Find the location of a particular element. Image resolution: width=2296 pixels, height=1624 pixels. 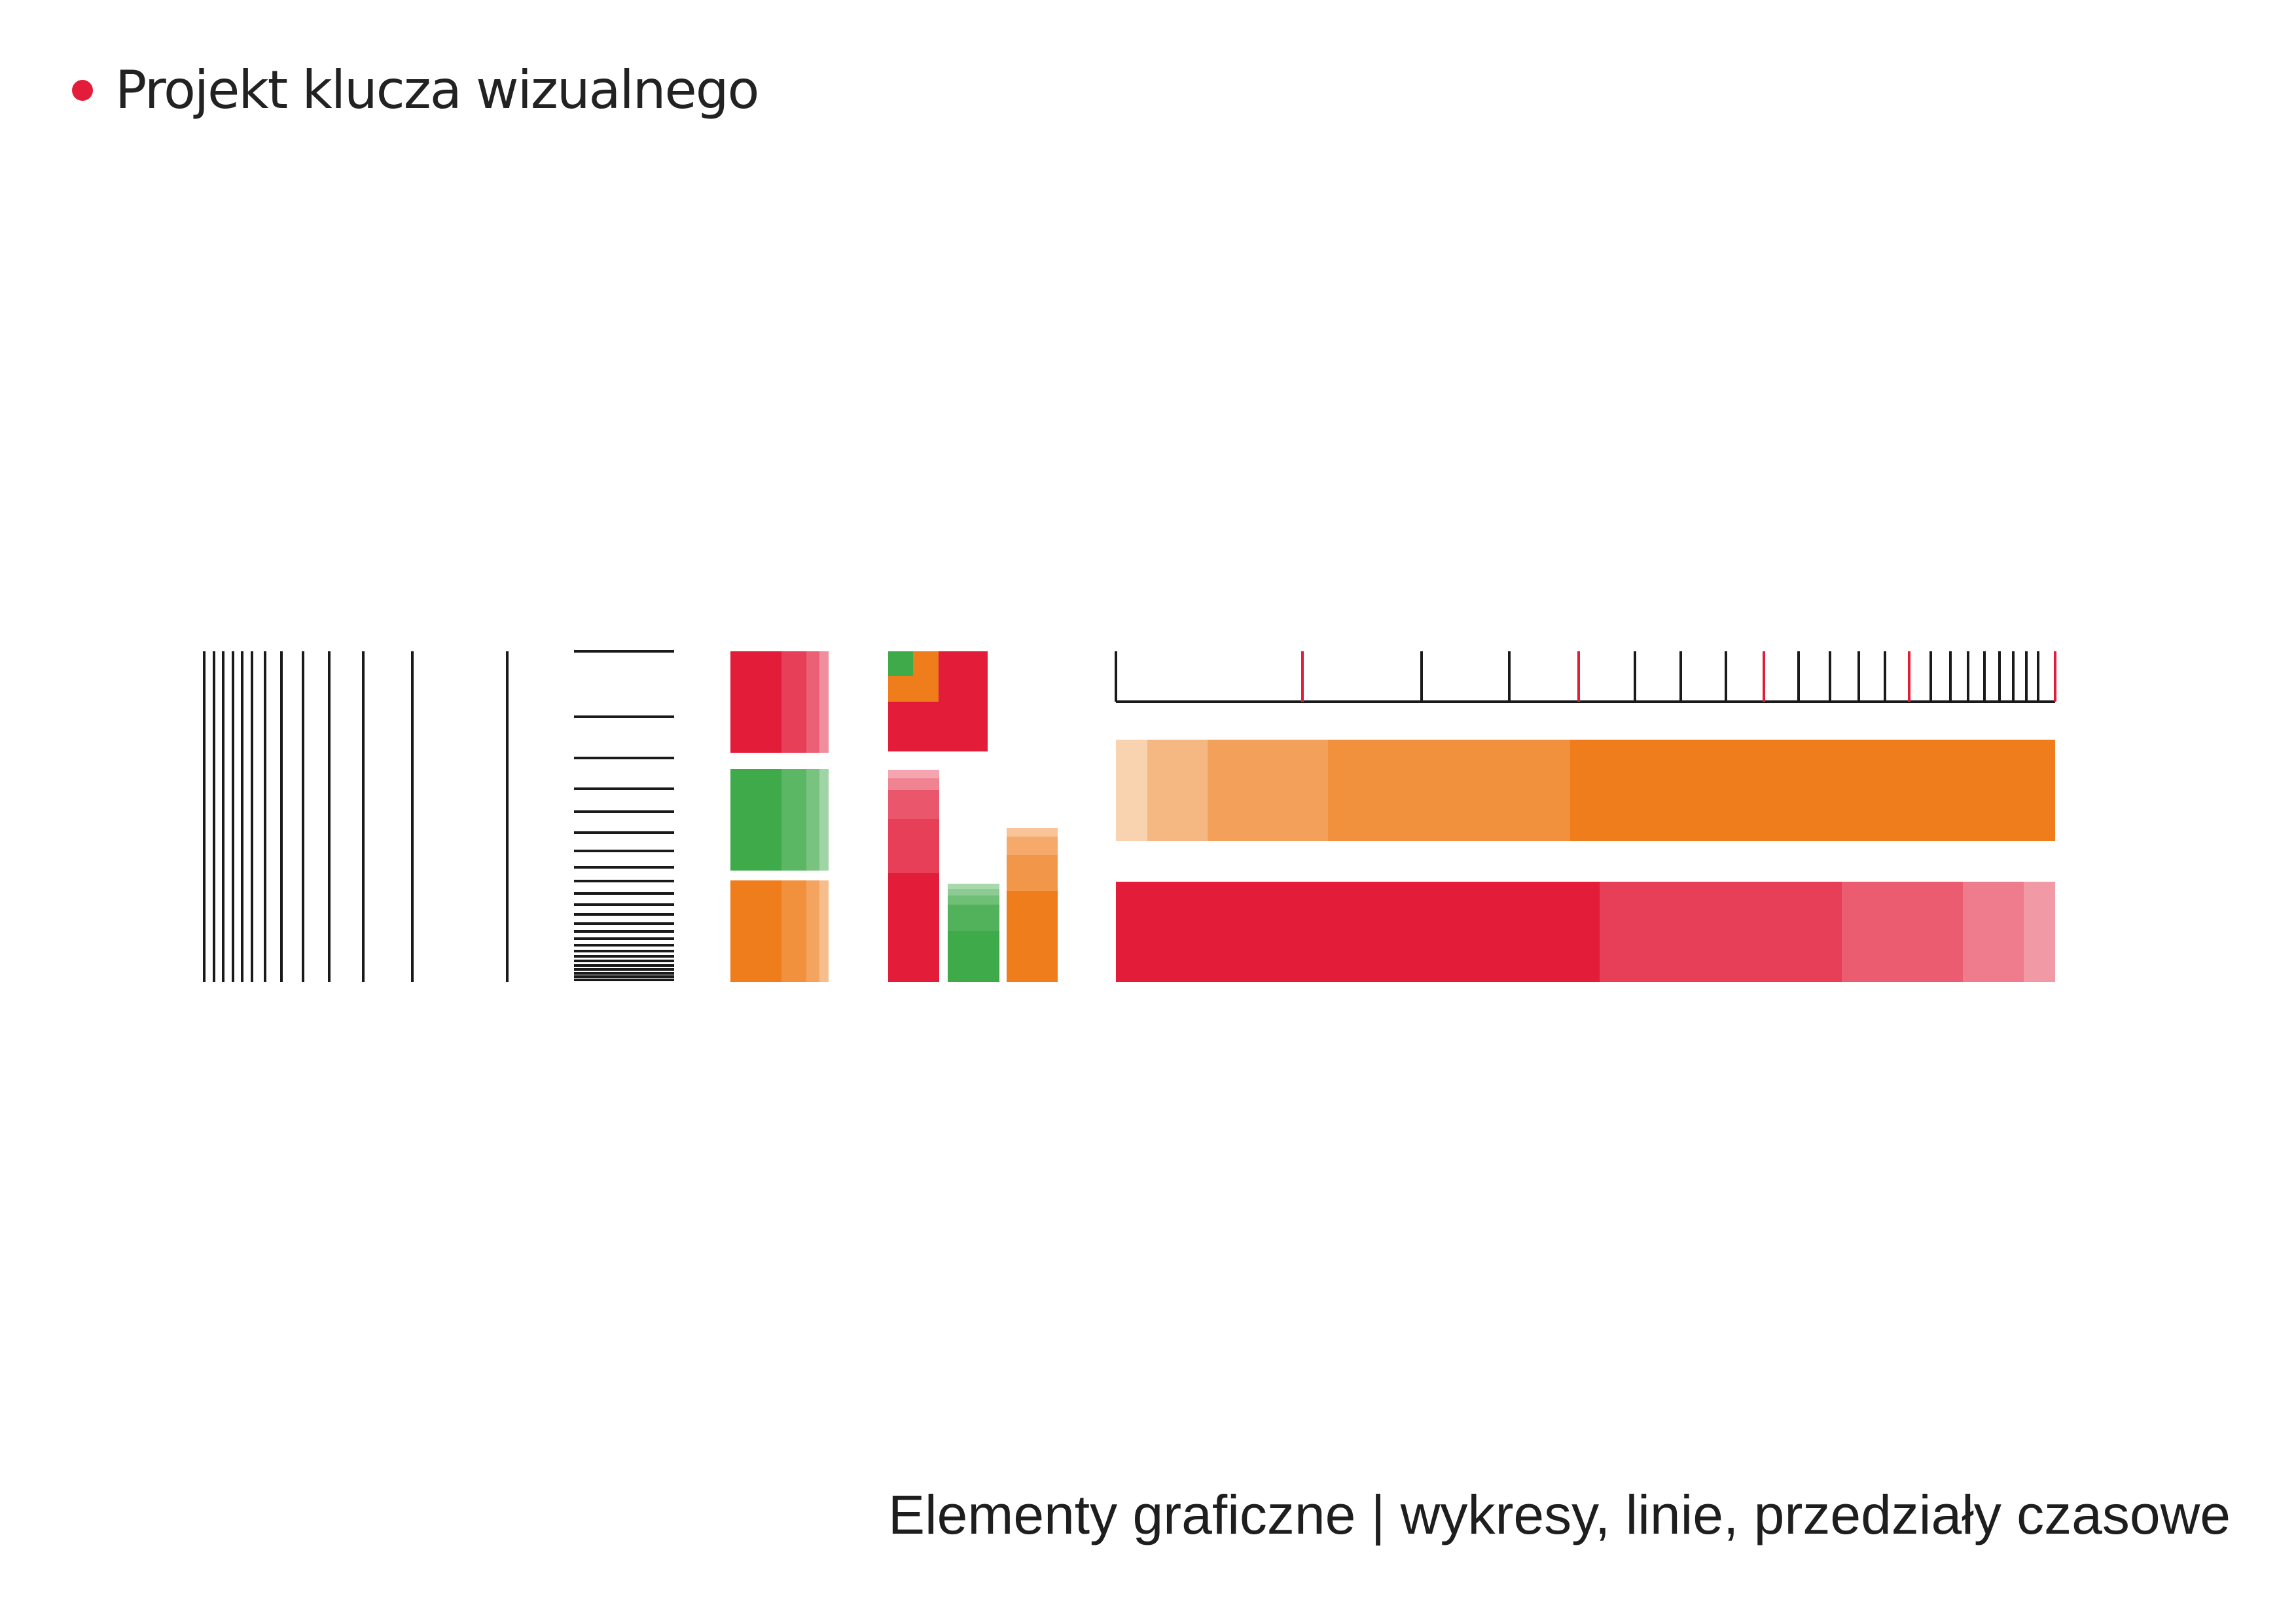

bullet-dot-icon is located at coordinates (82, 90).